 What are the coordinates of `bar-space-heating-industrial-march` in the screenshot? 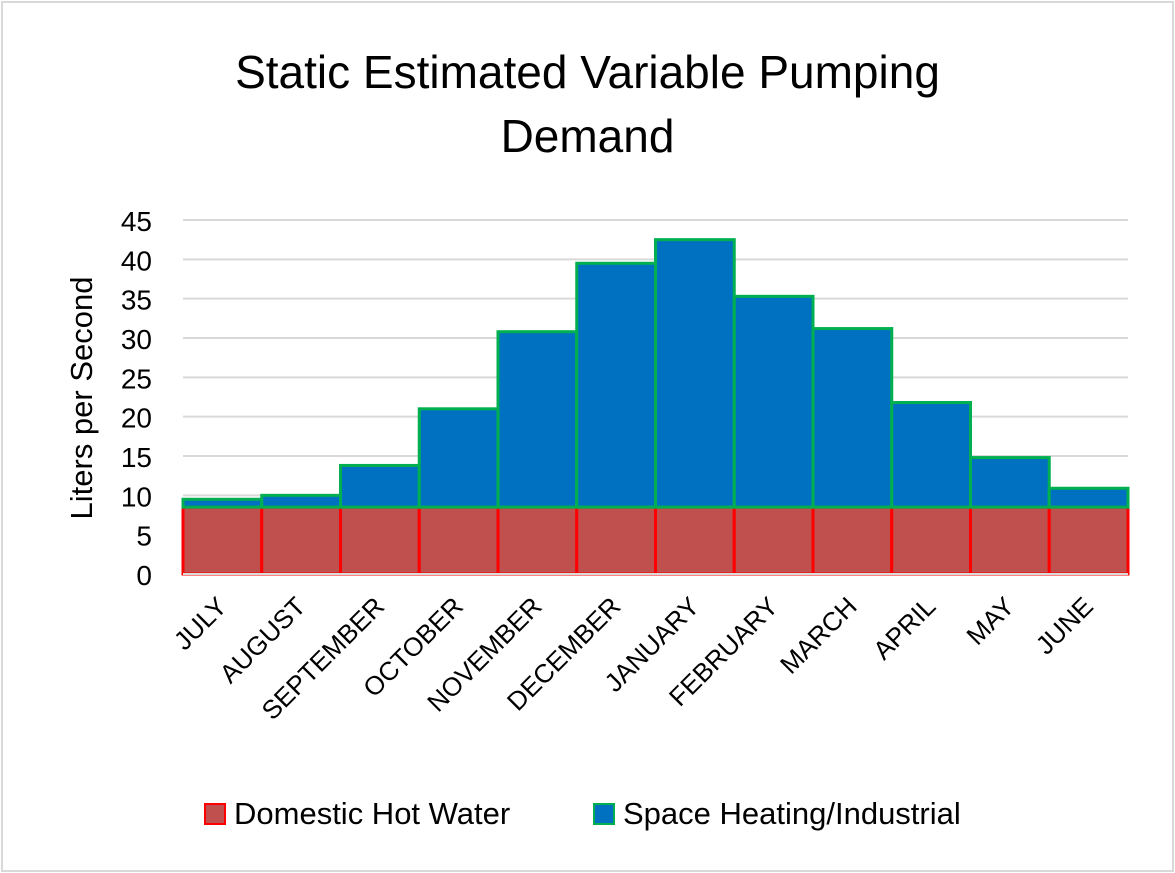 It's located at (852, 418).